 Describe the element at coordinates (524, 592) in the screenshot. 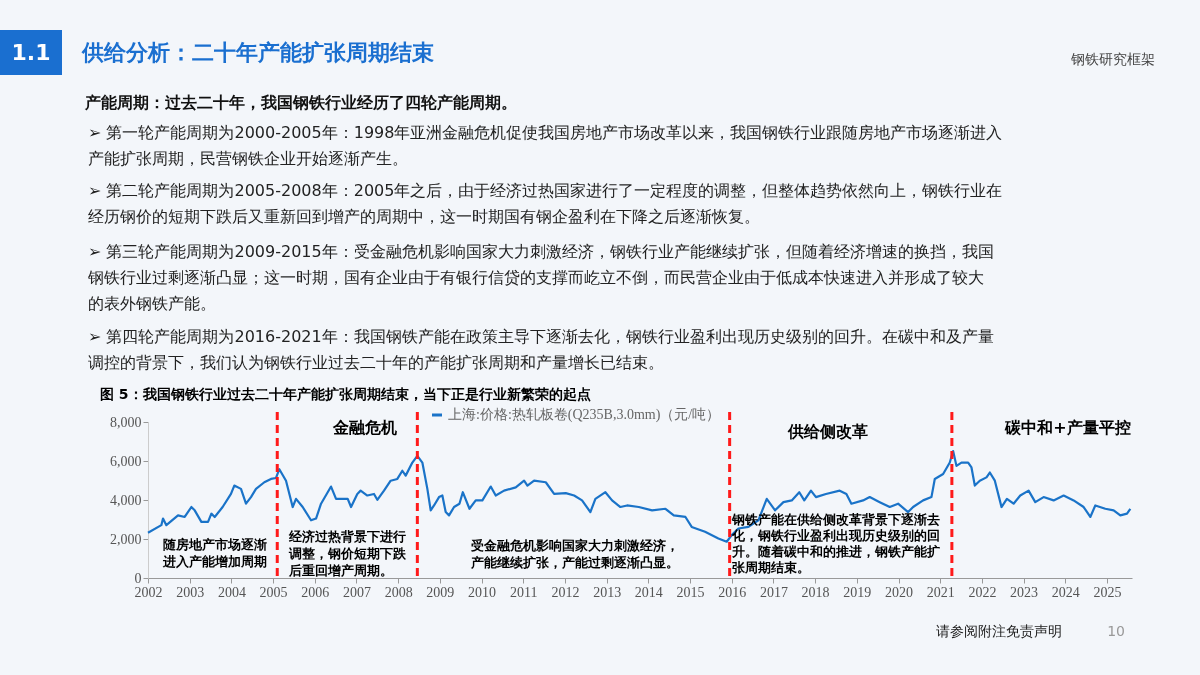

I see `x-tick-label: 2011` at that location.